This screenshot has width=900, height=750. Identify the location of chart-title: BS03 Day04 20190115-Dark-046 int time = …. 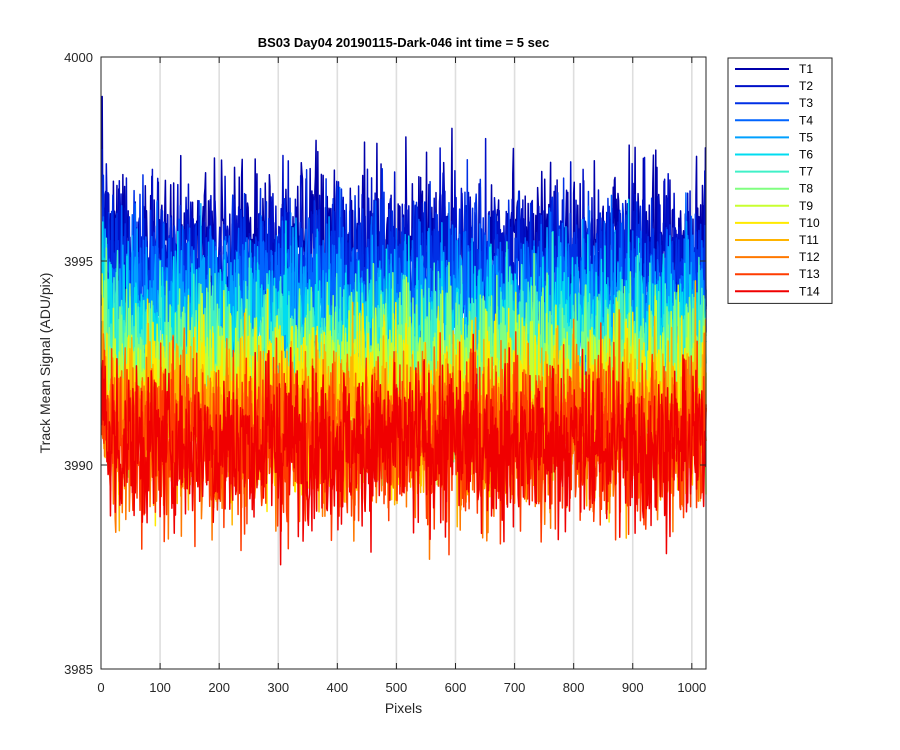
(404, 42).